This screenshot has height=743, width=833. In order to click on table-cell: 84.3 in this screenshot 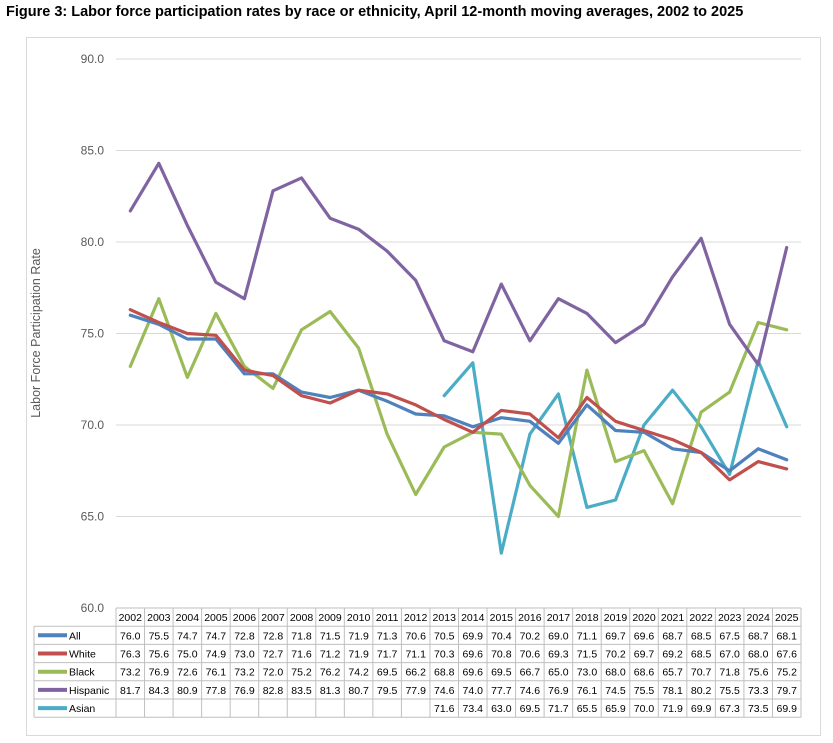, I will do `click(159, 691)`.